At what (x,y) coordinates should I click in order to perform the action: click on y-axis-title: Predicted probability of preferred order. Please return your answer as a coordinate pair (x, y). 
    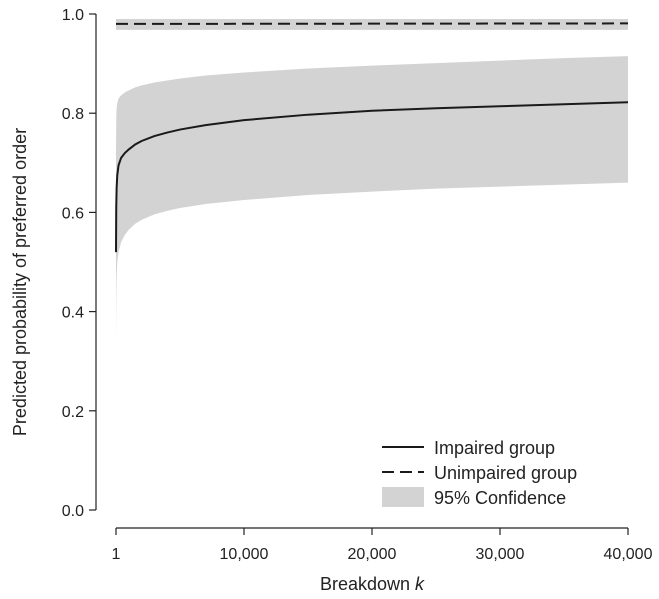
    Looking at the image, I should click on (20, 282).